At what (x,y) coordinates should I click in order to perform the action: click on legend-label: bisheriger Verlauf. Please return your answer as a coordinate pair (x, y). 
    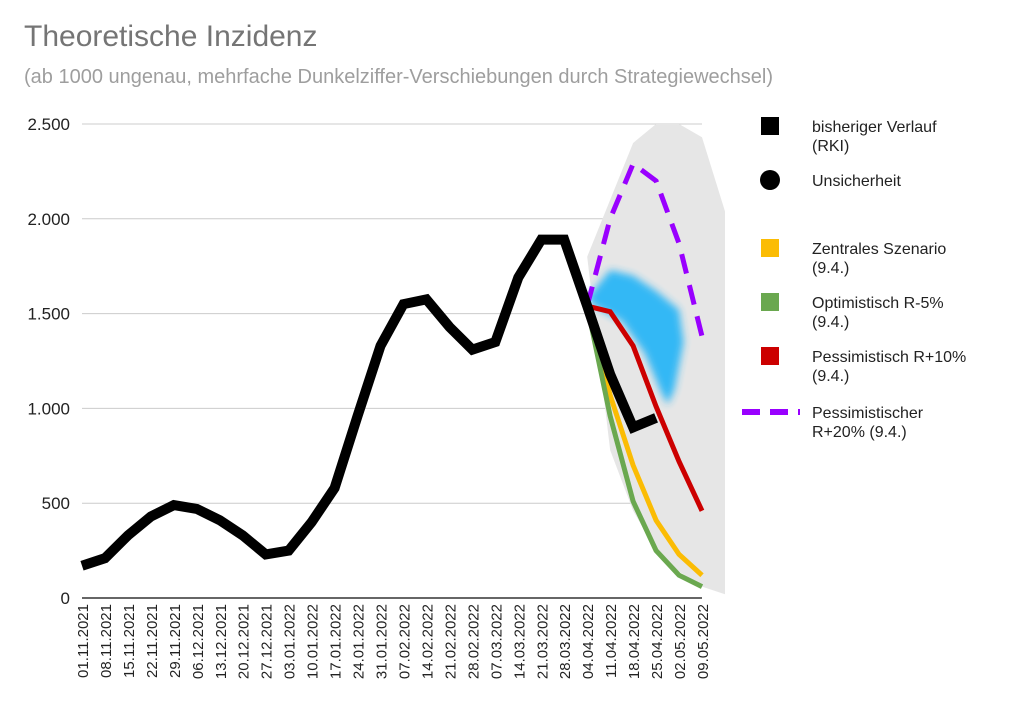
    Looking at the image, I should click on (874, 127).